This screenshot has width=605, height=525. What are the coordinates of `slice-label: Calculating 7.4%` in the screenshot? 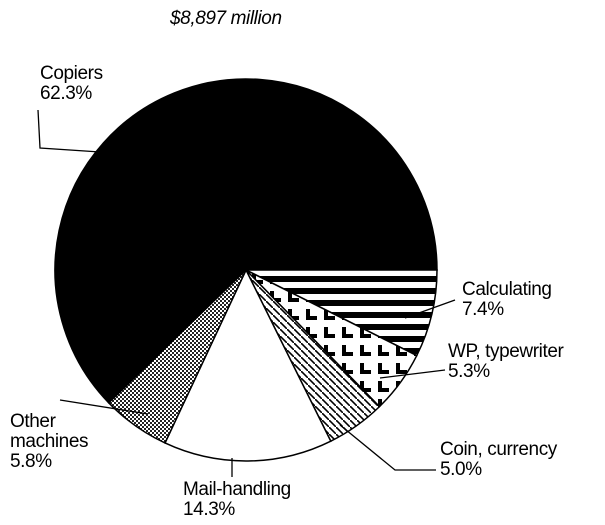 It's located at (533, 300).